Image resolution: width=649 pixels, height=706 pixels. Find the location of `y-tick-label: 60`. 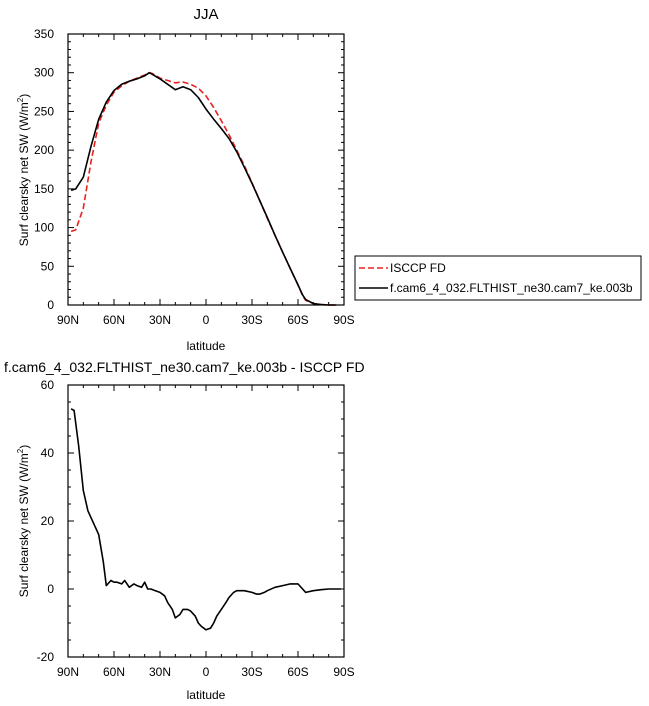

y-tick-label: 60 is located at coordinates (48, 385).